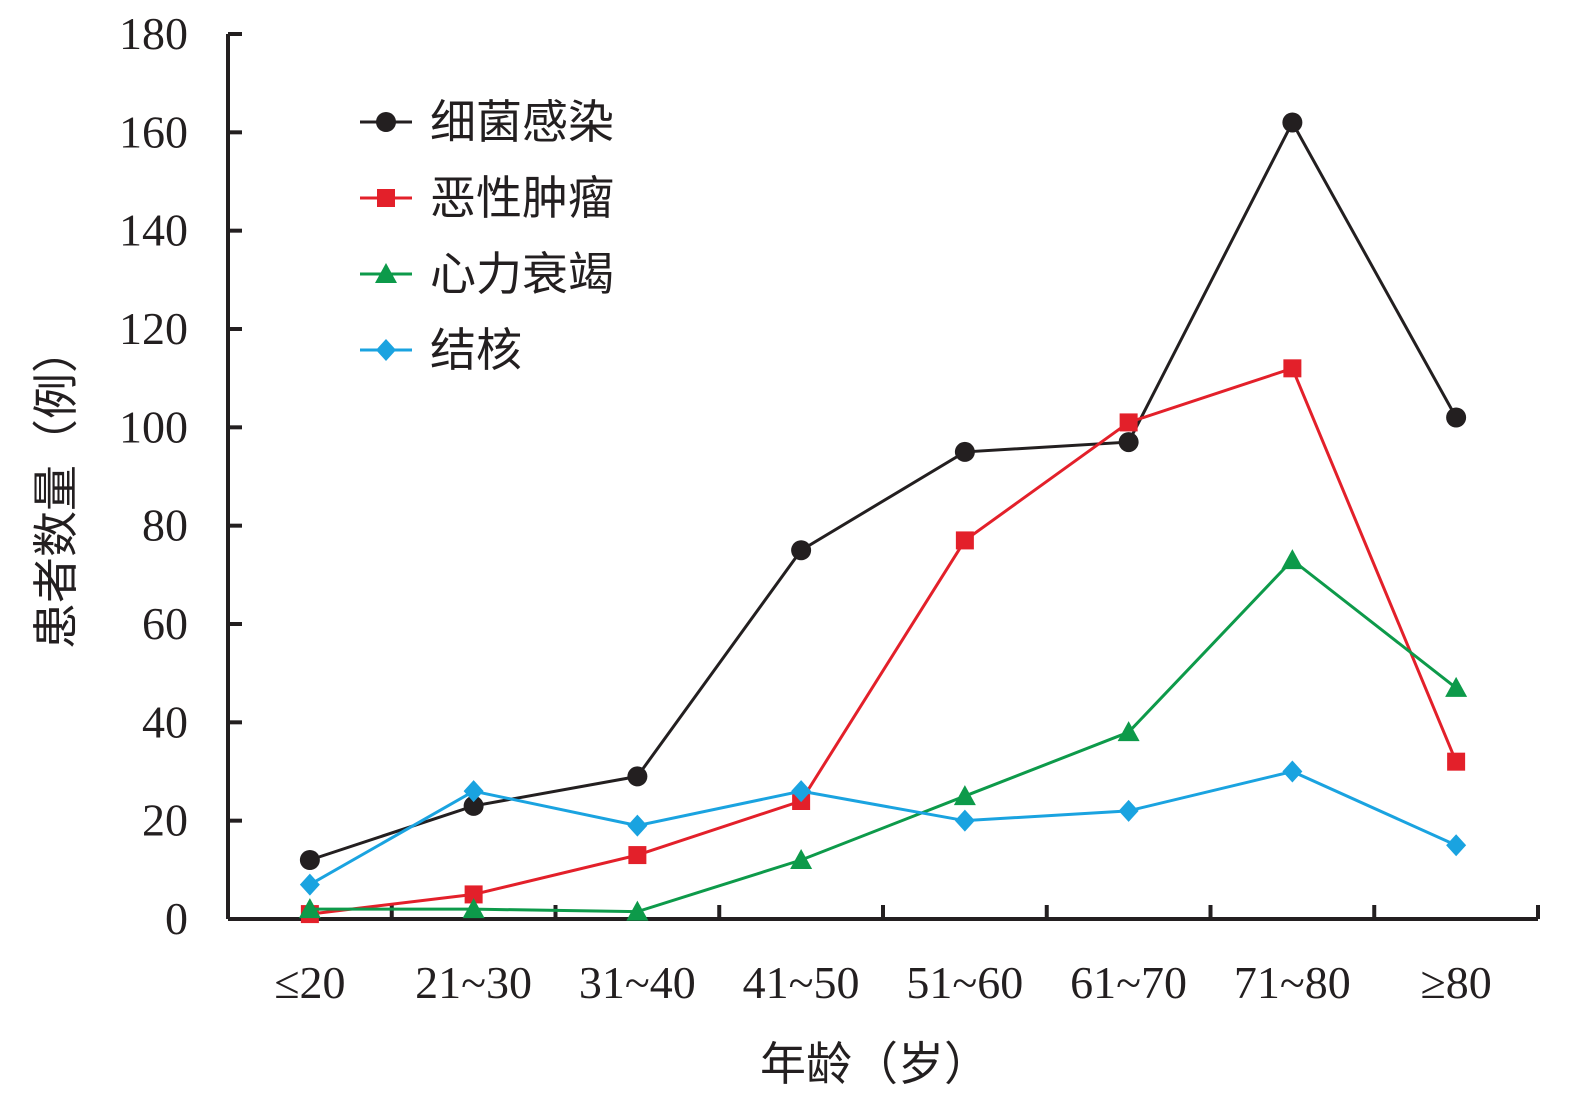  What do you see at coordinates (801, 982) in the screenshot?
I see `x-tick-label: 41~50` at bounding box center [801, 982].